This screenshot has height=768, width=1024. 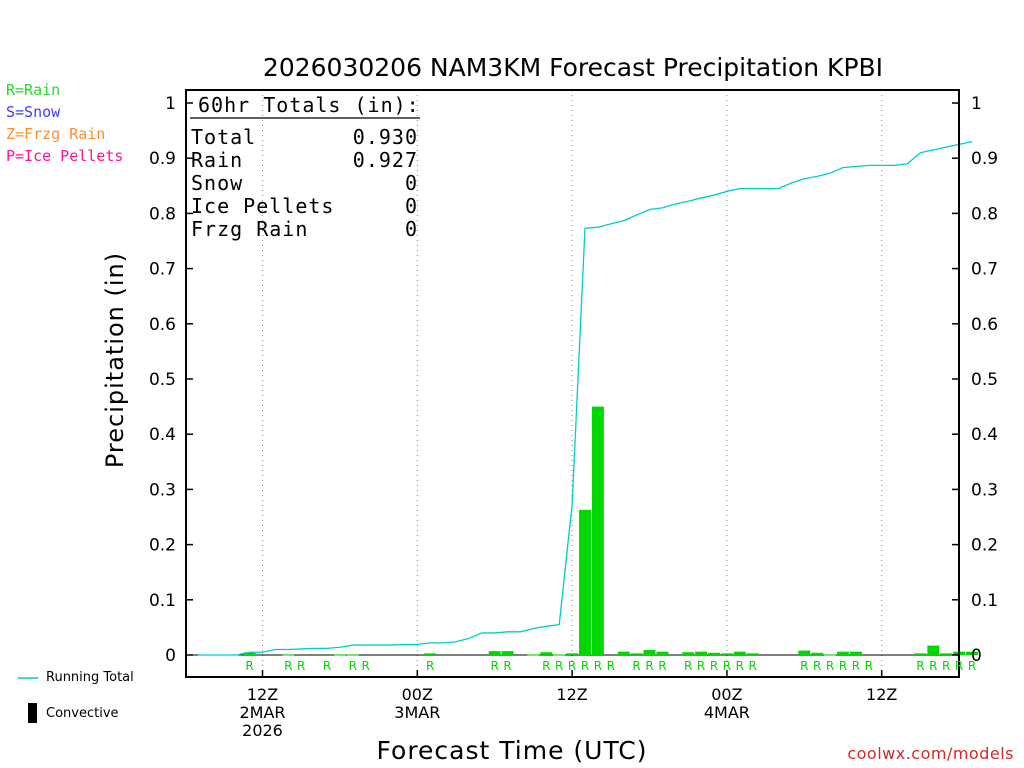 What do you see at coordinates (170, 104) in the screenshot?
I see `y-tick-label-left: 1` at bounding box center [170, 104].